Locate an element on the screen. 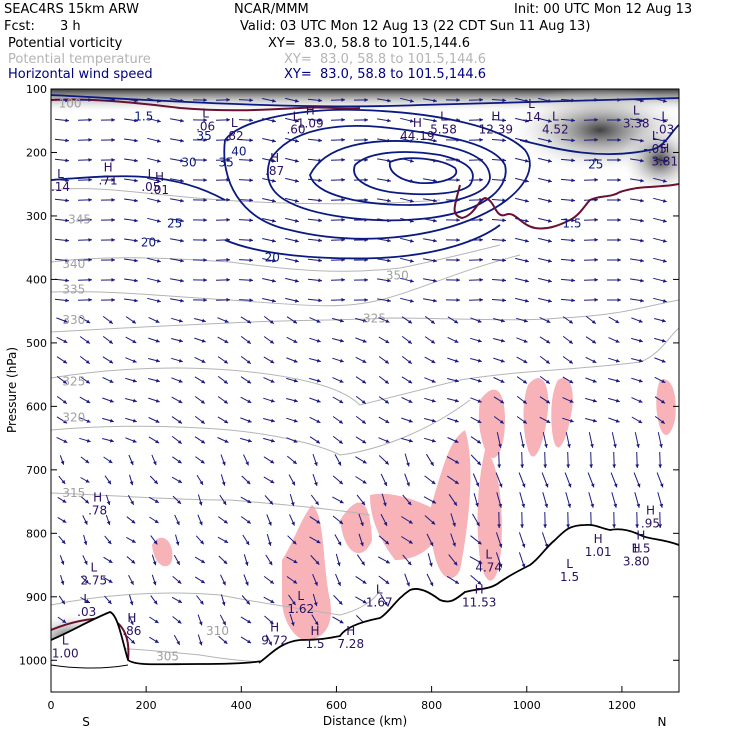 The width and height of the screenshot is (740, 740). organization: NCAR/MMM is located at coordinates (271, 9).